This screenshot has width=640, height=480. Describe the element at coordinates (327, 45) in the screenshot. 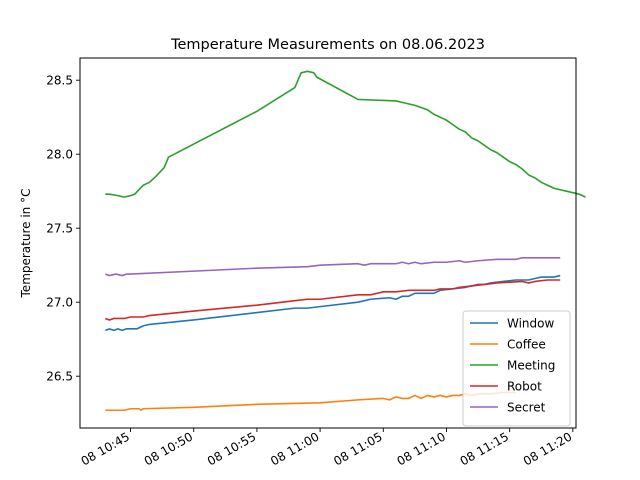

I see `chart-title: Temperature Measurements on 08.06.2023` at that location.